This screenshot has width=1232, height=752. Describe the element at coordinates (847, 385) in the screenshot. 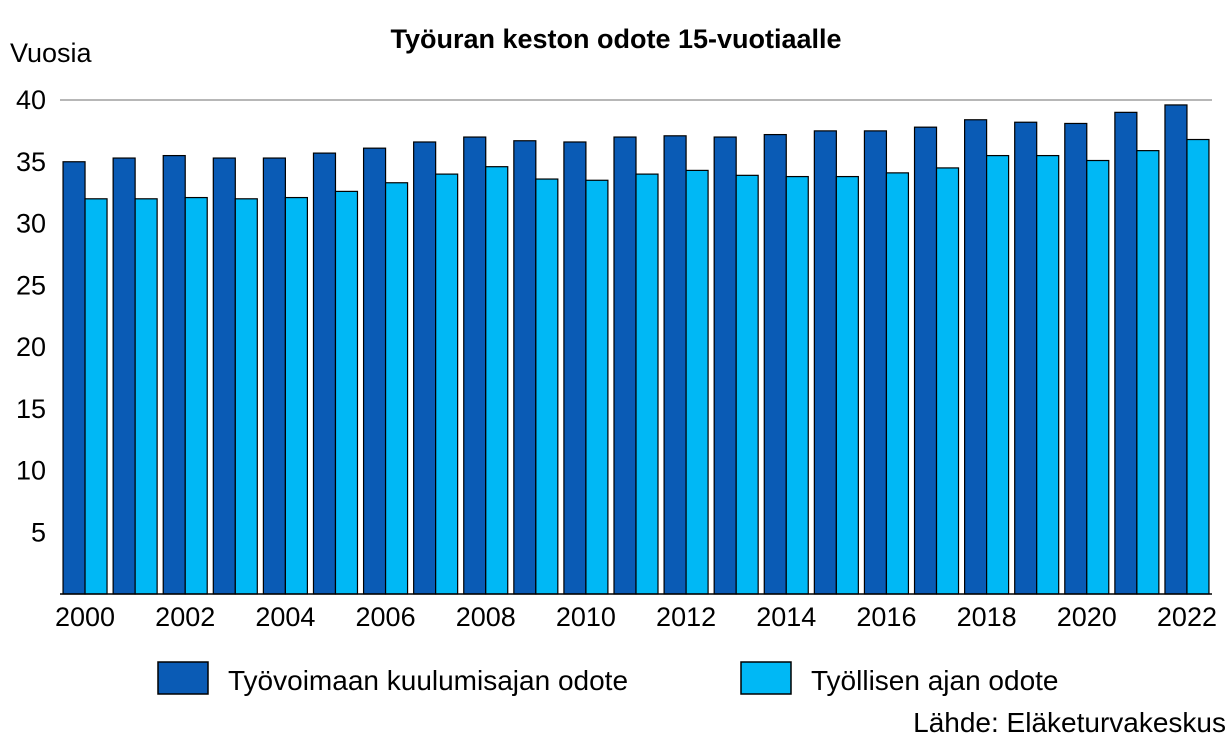

I see `bar-tyollisen-2015` at that location.